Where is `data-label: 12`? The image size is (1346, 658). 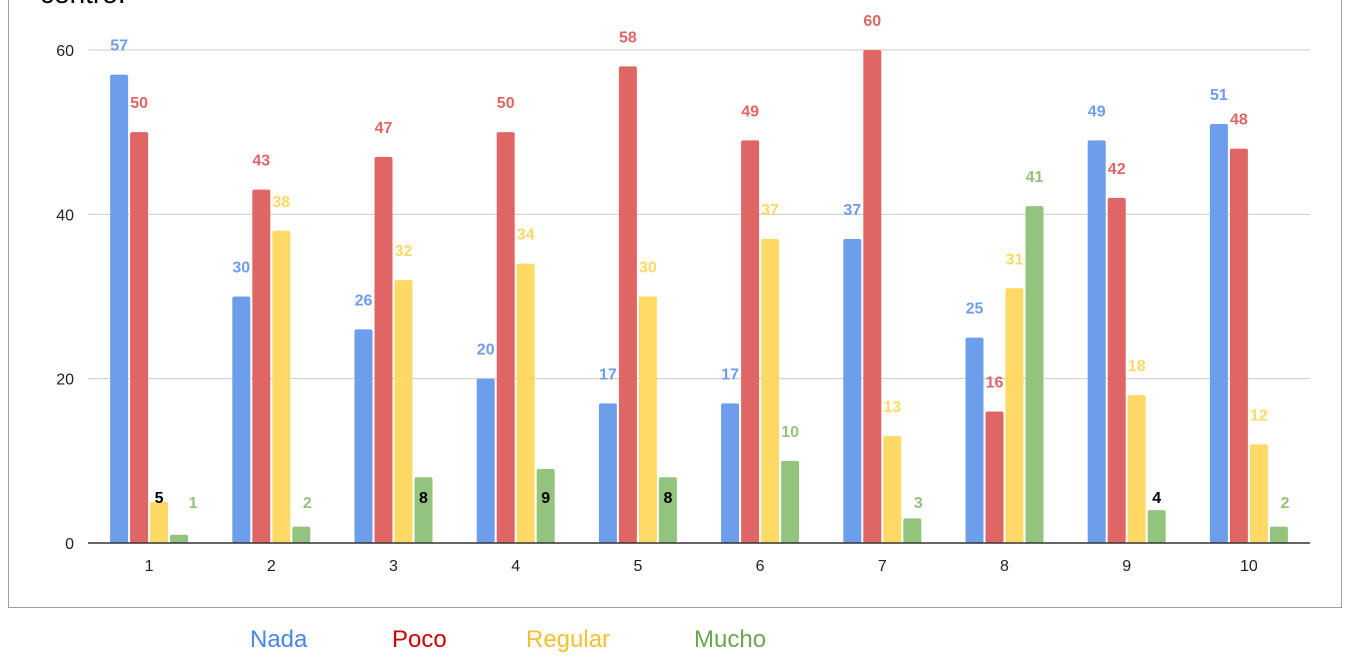 data-label: 12 is located at coordinates (1259, 415).